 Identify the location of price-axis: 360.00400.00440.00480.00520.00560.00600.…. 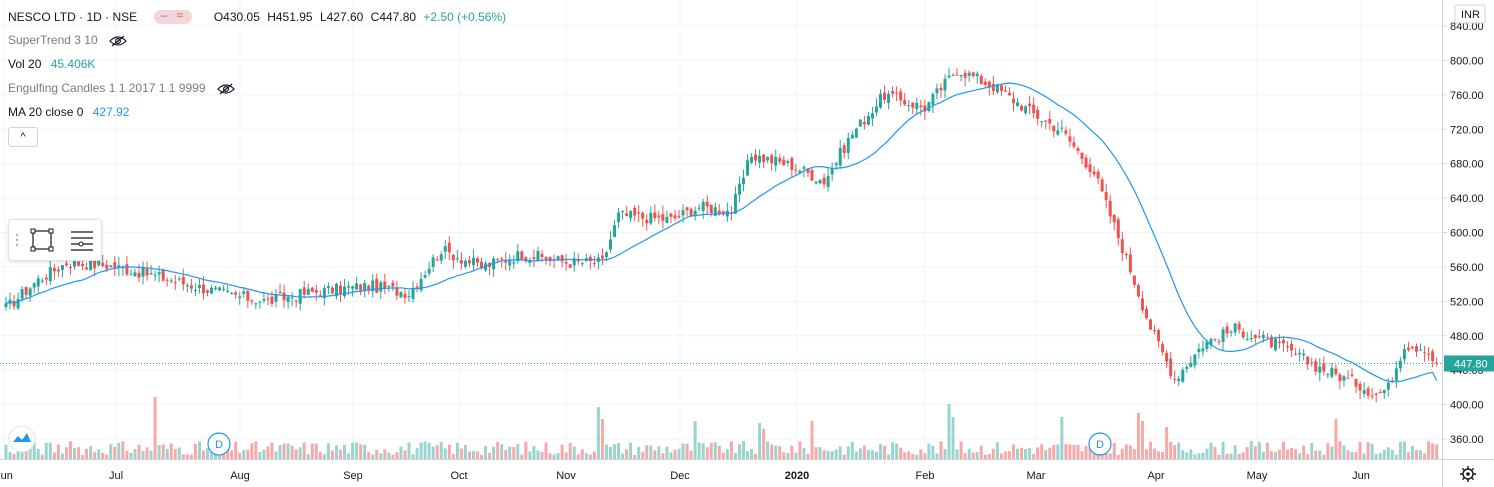
(1463, 233).